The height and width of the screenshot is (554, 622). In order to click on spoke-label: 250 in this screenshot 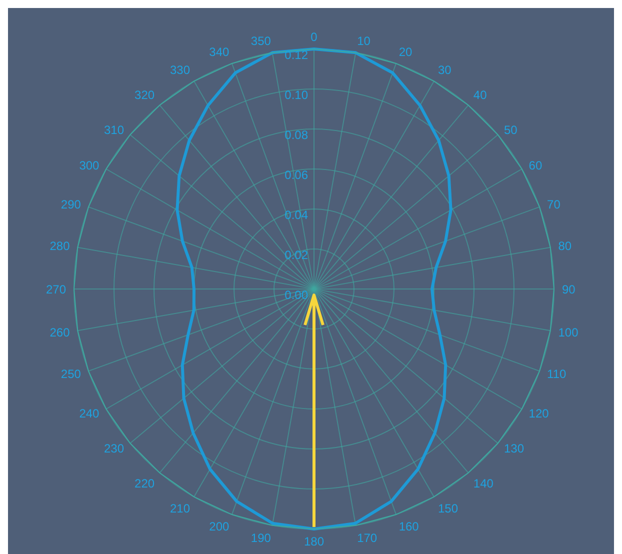, I will do `click(71, 374)`.